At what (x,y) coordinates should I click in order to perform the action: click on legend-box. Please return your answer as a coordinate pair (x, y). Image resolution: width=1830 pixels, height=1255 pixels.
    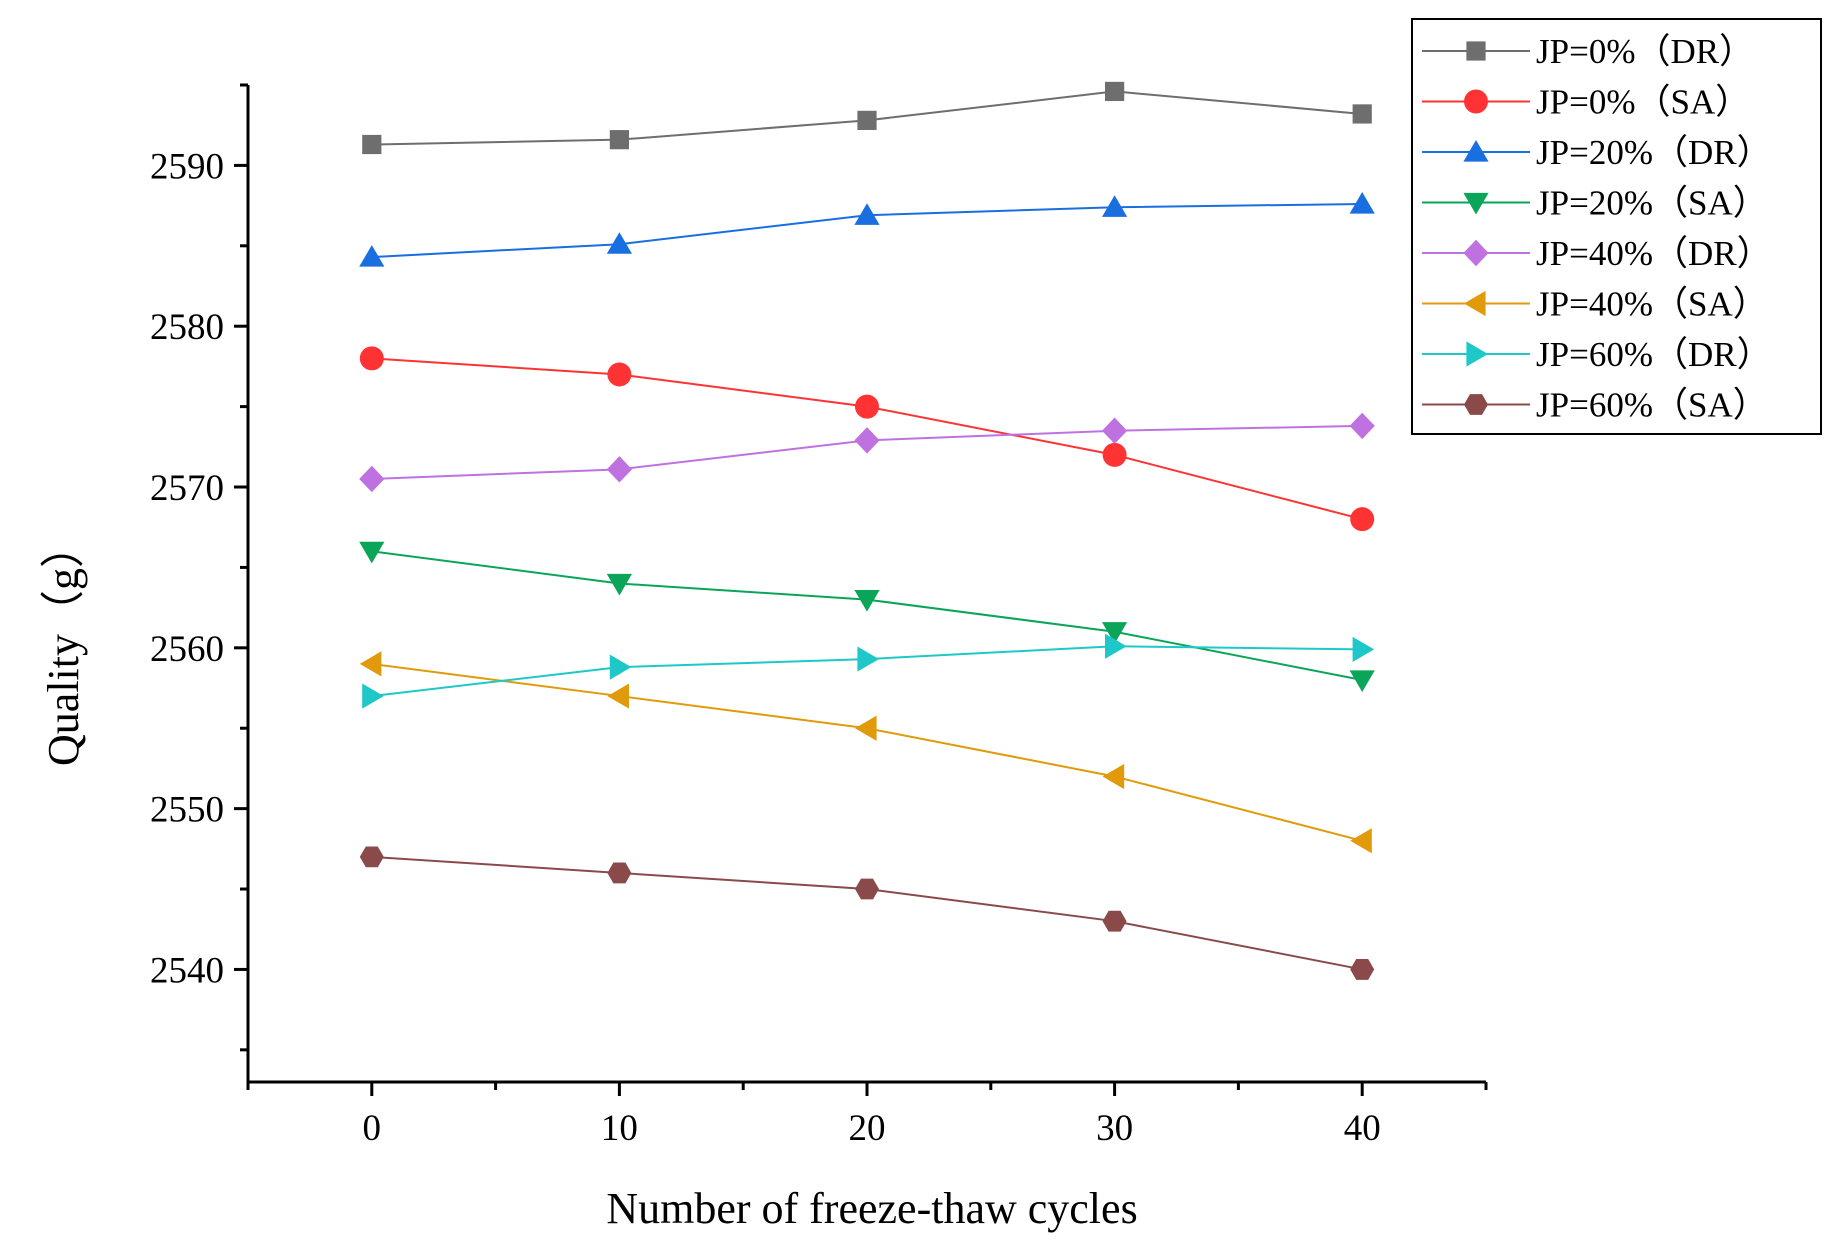
    Looking at the image, I should click on (1616, 226).